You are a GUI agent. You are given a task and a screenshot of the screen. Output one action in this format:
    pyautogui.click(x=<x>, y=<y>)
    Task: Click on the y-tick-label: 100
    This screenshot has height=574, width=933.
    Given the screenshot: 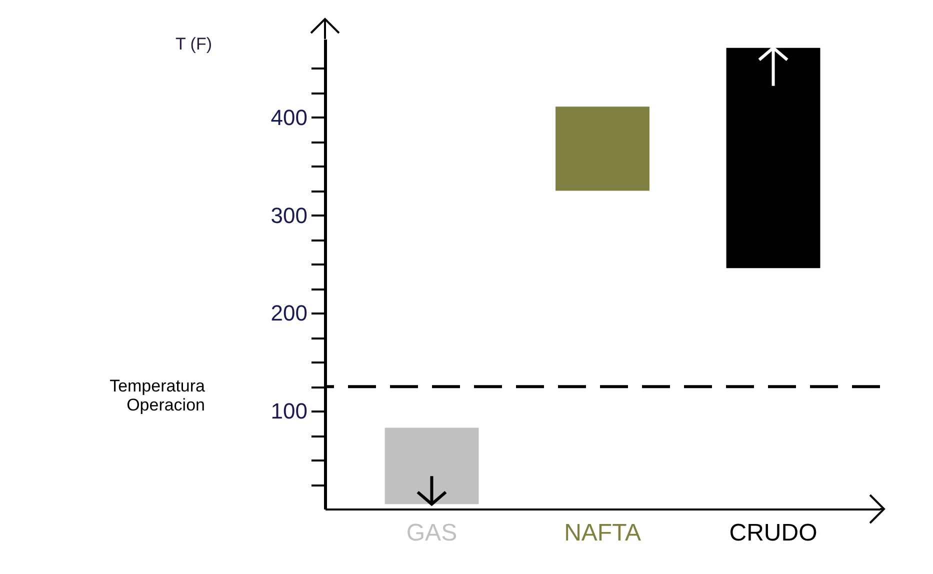 What is the action you would take?
    pyautogui.click(x=289, y=411)
    